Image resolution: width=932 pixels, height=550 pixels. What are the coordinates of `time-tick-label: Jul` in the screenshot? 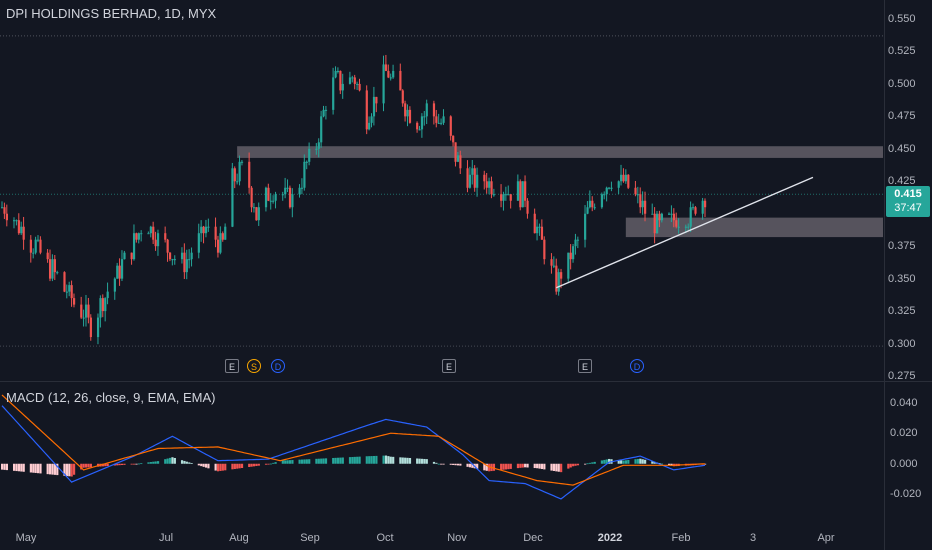 It's located at (166, 538).